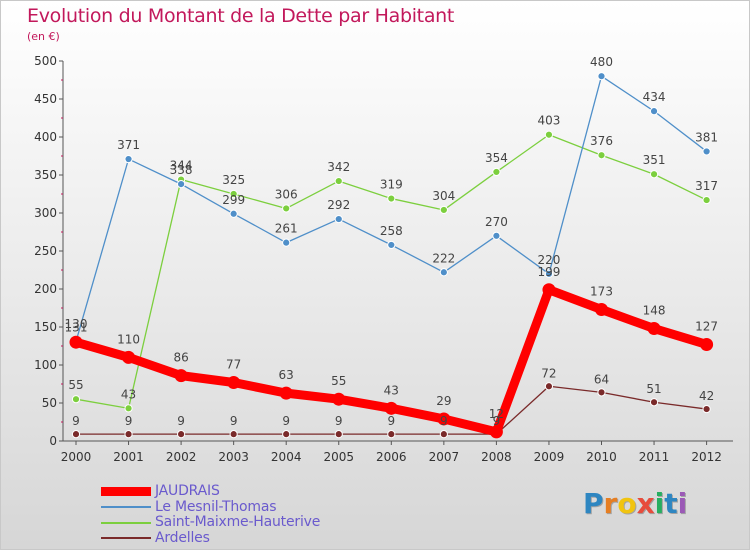 This screenshot has width=750, height=550. I want to click on x-tick-label: 2011, so click(654, 457).